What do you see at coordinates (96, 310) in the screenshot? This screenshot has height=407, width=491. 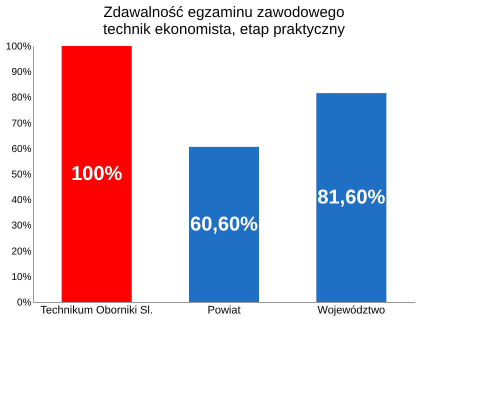 I see `x-tick-label: Technikum Oborniki Sl.` at bounding box center [96, 310].